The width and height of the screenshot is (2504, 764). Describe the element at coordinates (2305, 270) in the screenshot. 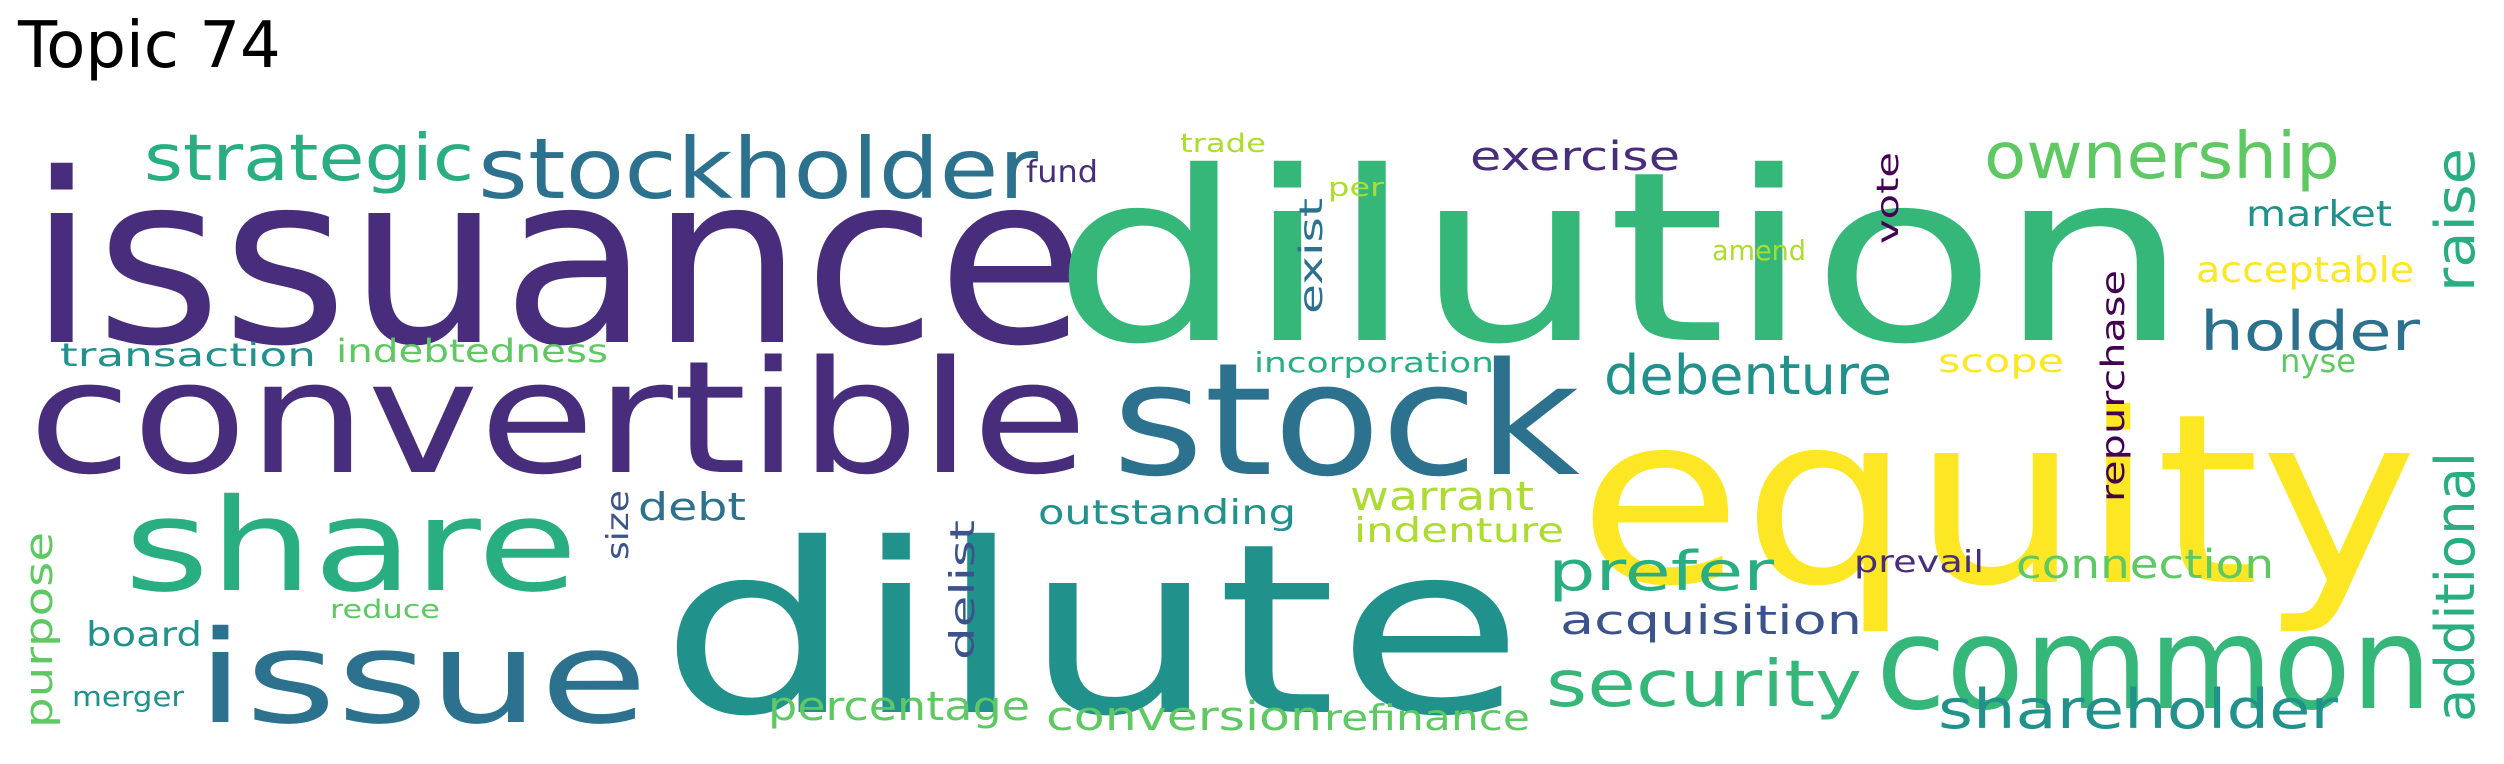

I see `word-acceptable: acceptable` at that location.